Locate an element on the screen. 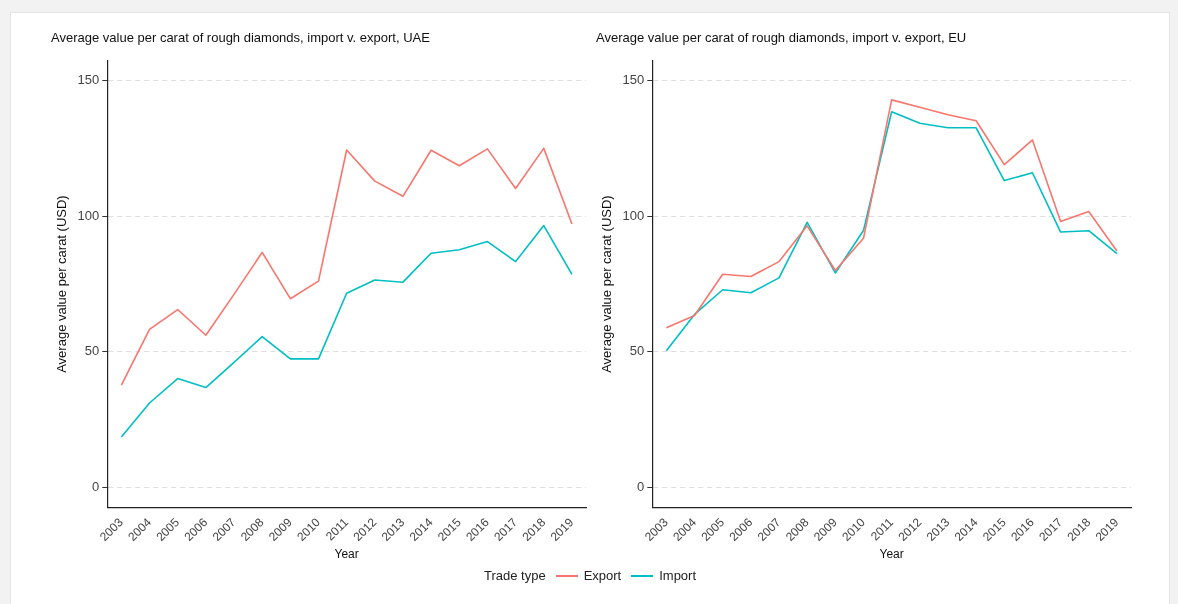  legend-title: Trade type is located at coordinates (514, 575).